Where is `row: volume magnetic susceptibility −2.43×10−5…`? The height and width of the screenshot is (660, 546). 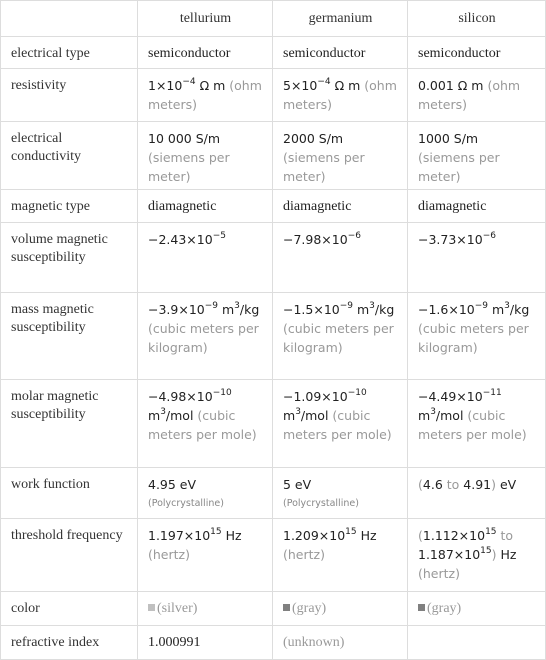
row: volume magnetic susceptibility −2.43×10−5… is located at coordinates (273, 257).